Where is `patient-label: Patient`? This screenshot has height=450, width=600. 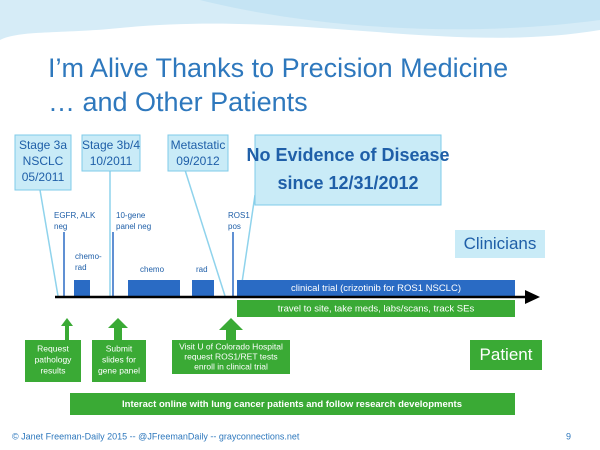 patient-label: Patient is located at coordinates (506, 354).